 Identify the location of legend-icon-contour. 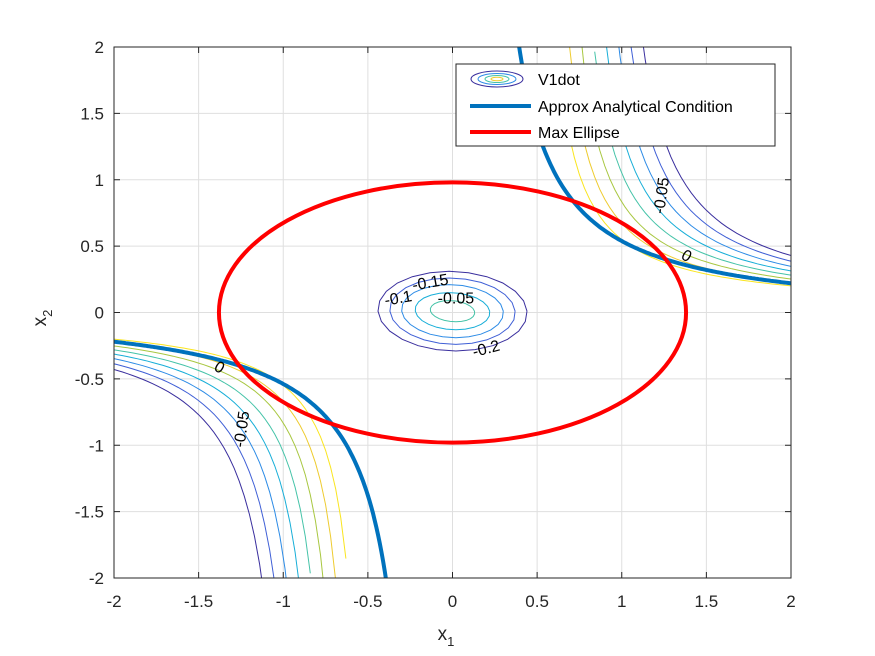
(497, 79).